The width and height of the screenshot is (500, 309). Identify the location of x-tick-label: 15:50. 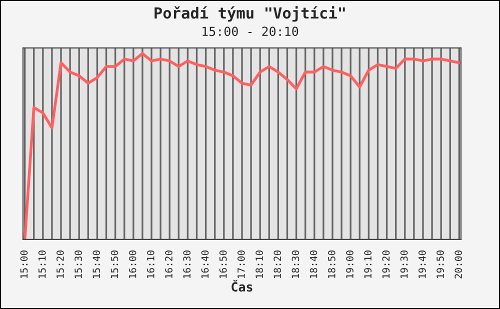
(114, 264).